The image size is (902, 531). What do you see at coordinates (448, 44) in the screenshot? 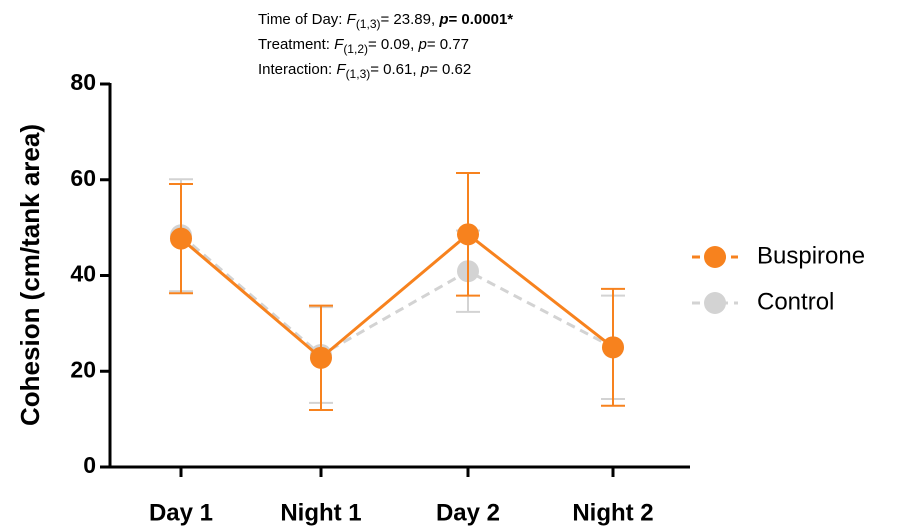
I see `annotation-part: = 0.77` at bounding box center [448, 44].